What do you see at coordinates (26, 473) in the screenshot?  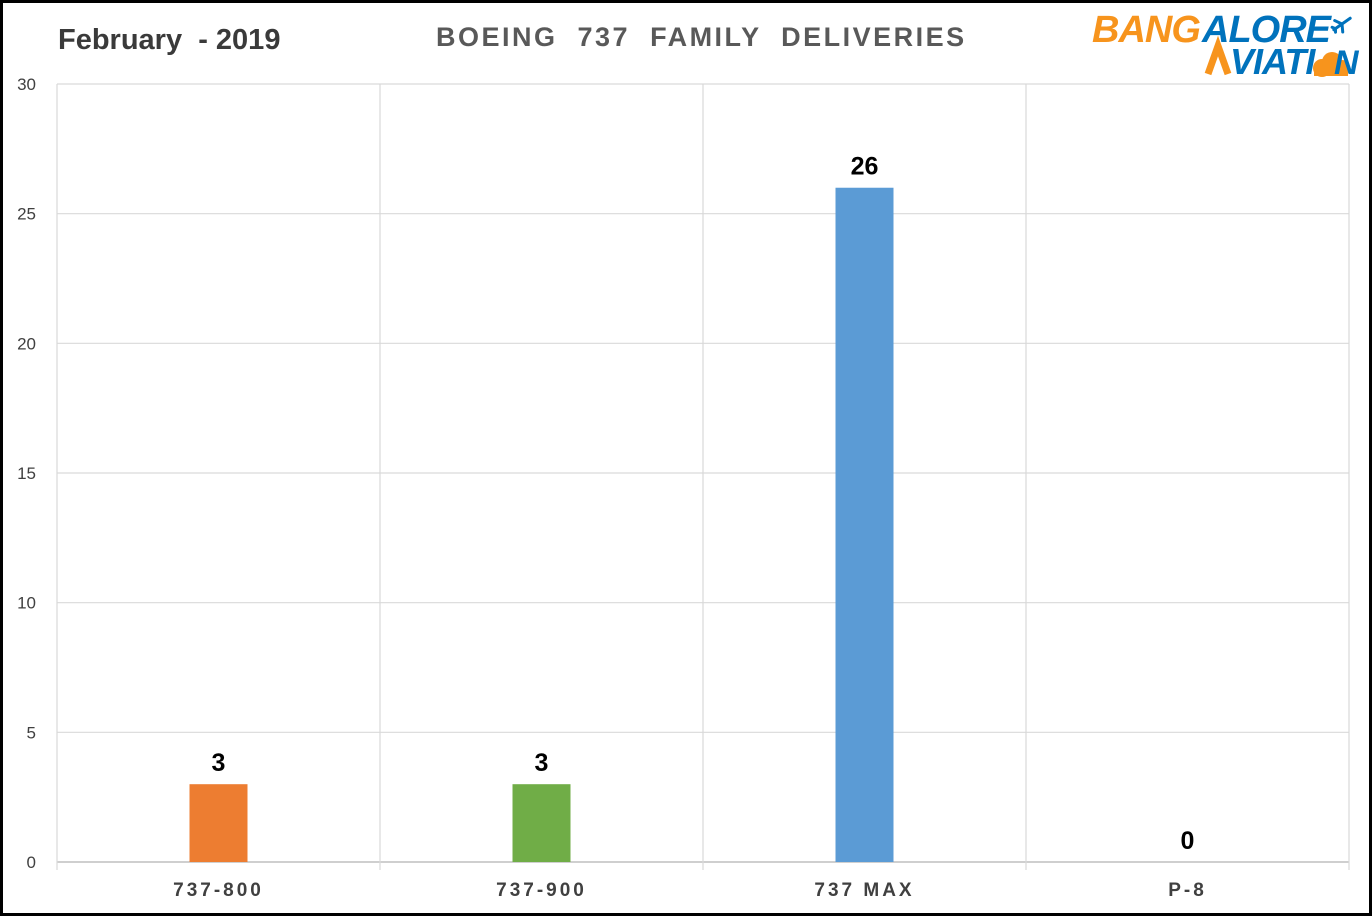 I see `y-tick-label: 15` at bounding box center [26, 473].